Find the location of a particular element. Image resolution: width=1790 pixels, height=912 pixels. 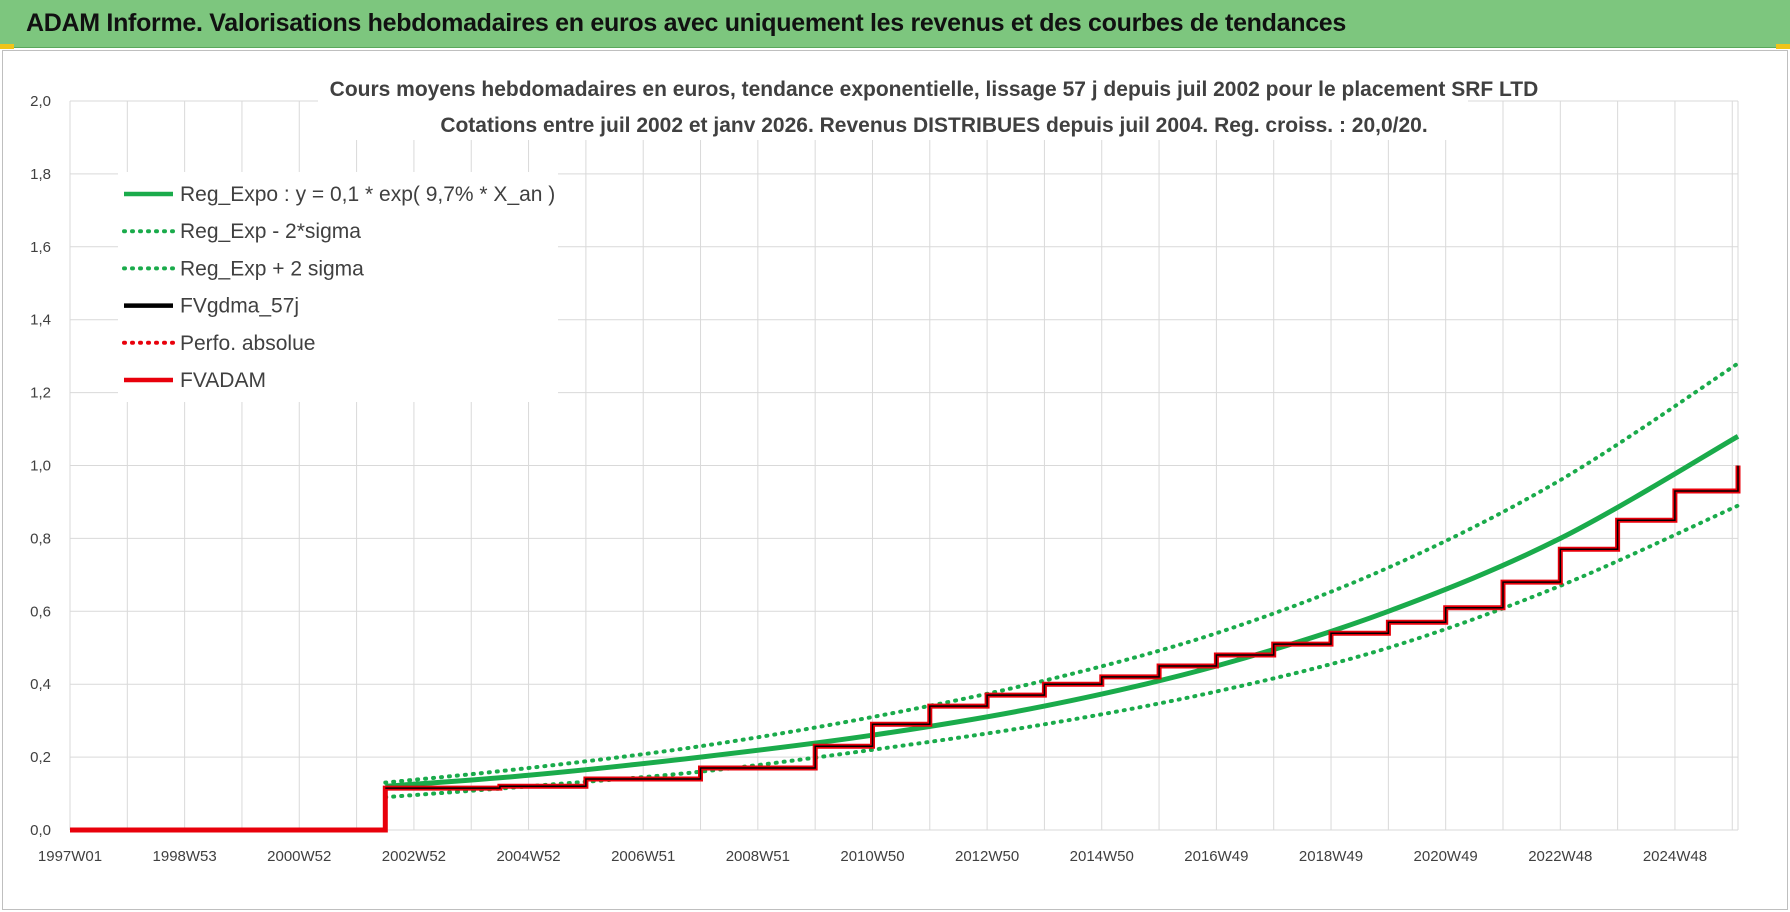

legend-entry-label: Reg_Exp - 2*sigma is located at coordinates (270, 231).